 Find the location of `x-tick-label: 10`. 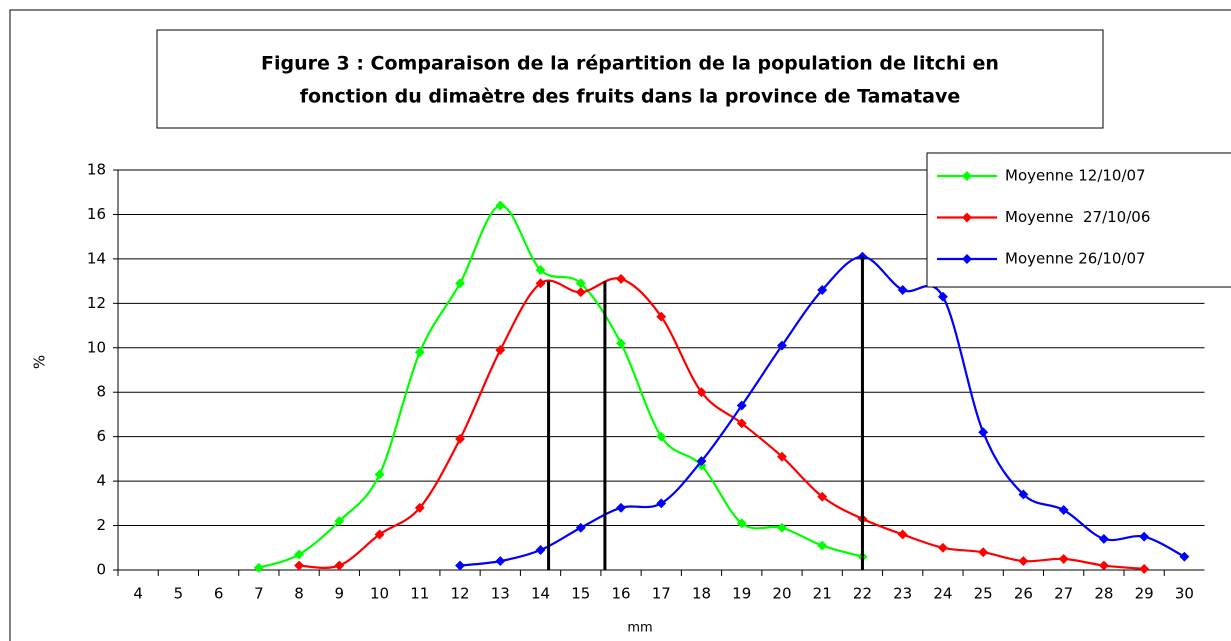

x-tick-label: 10 is located at coordinates (379, 594).